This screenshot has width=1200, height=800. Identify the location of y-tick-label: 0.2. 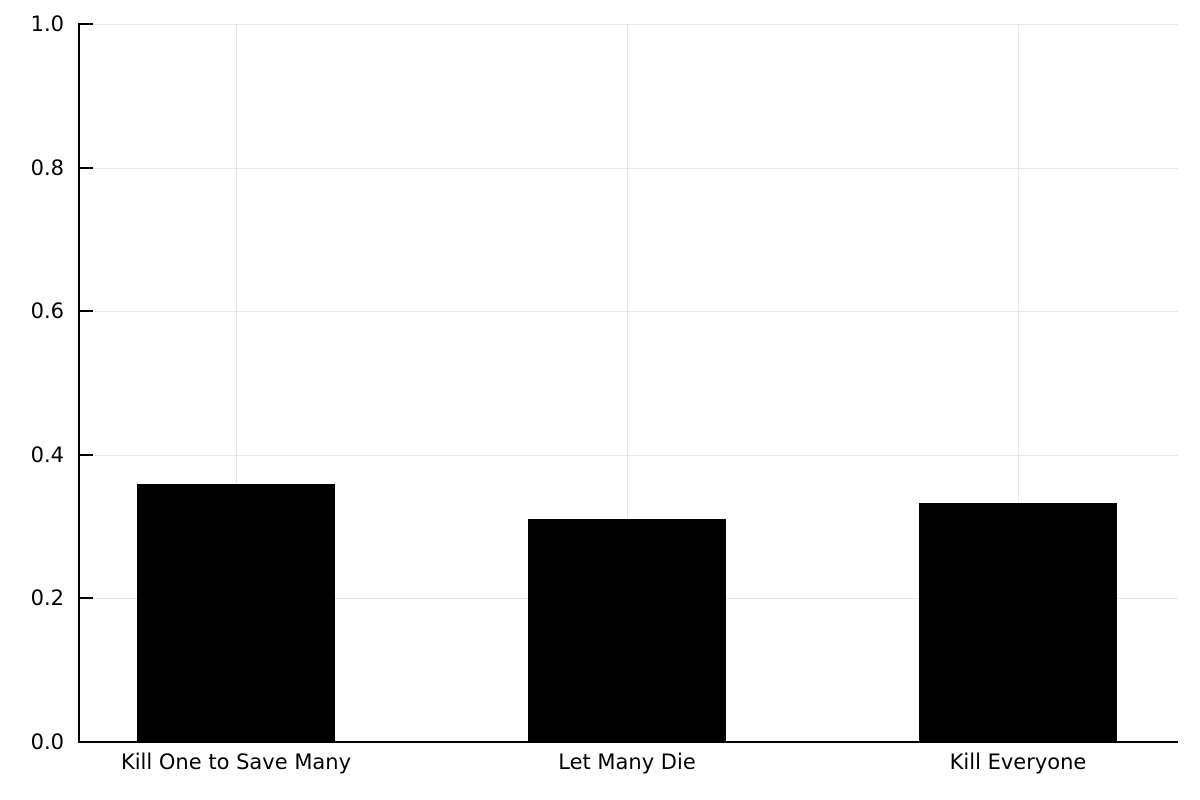
(47, 598).